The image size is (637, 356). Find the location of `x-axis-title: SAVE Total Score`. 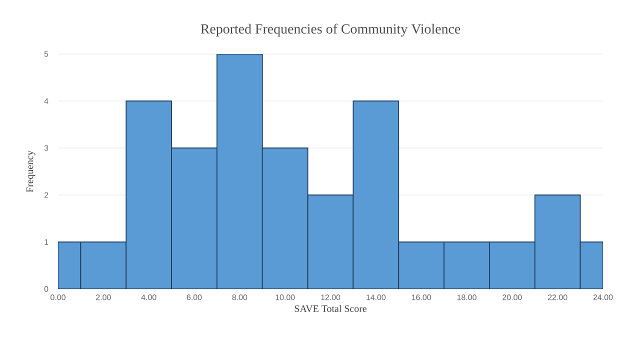

x-axis-title: SAVE Total Score is located at coordinates (330, 308).